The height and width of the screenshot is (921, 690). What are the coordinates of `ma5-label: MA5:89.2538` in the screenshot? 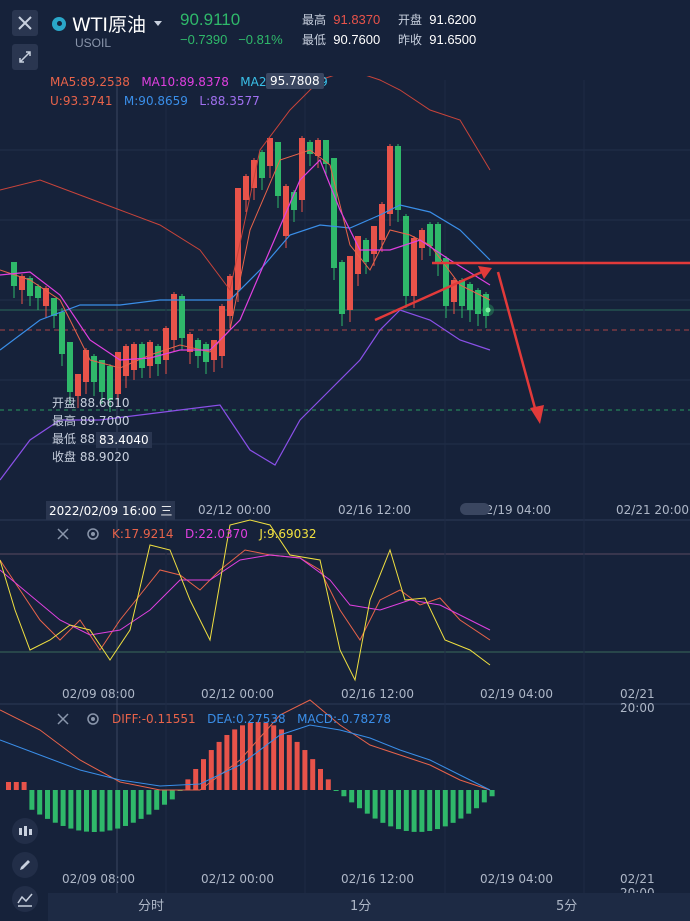 It's located at (90, 82).